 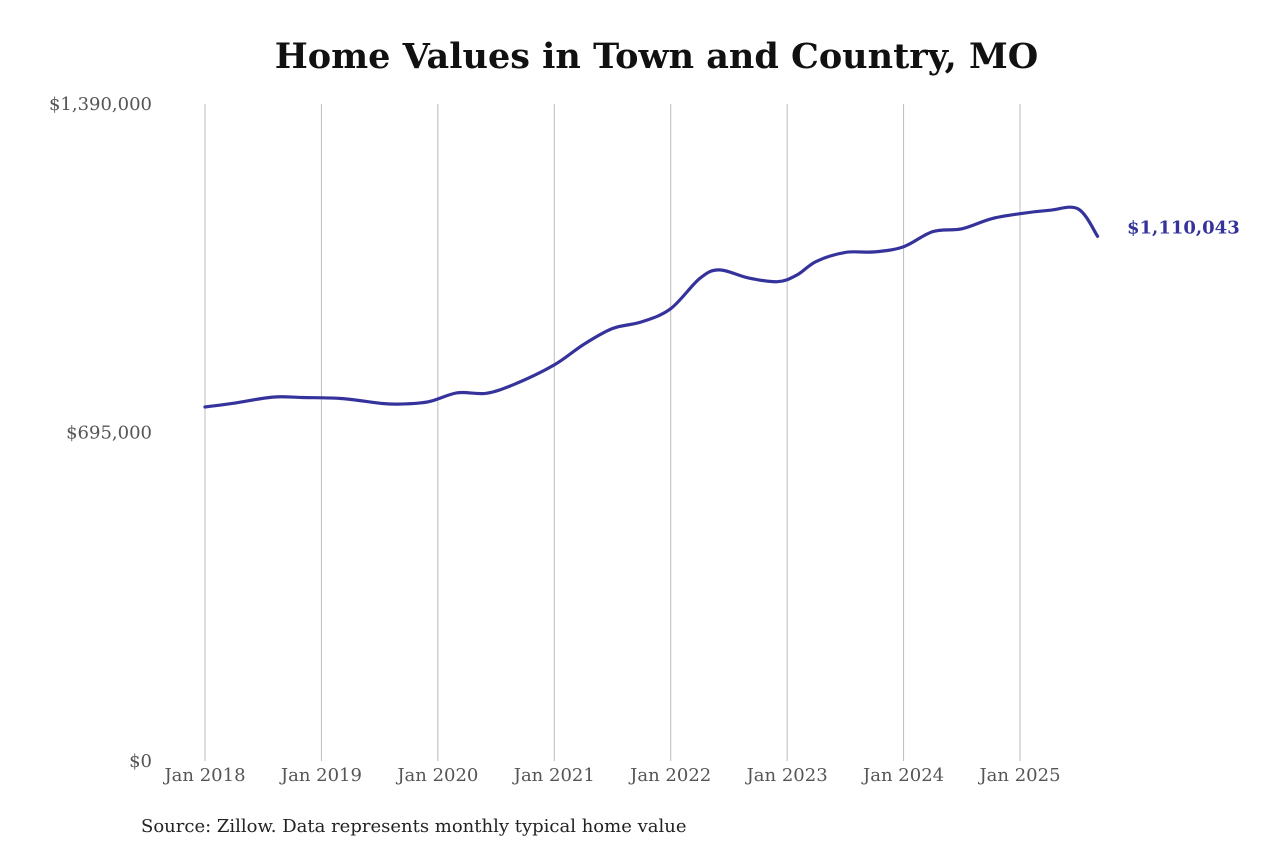 I want to click on y-tick-label: $1,390,000, so click(x=100, y=104).